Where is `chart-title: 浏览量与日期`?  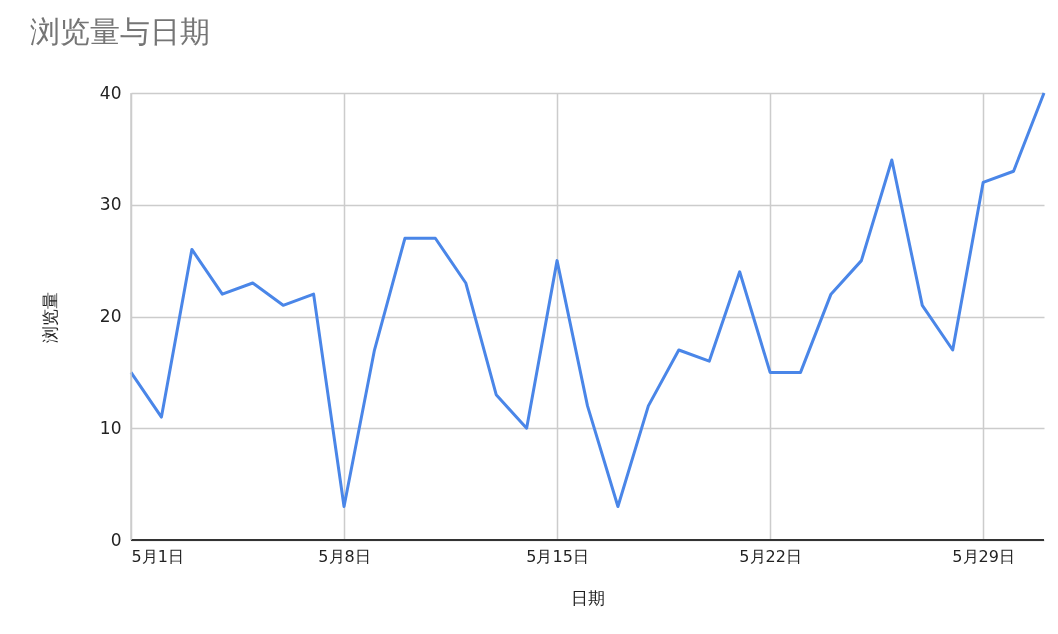
chart-title: 浏览量与日期 is located at coordinates (120, 31).